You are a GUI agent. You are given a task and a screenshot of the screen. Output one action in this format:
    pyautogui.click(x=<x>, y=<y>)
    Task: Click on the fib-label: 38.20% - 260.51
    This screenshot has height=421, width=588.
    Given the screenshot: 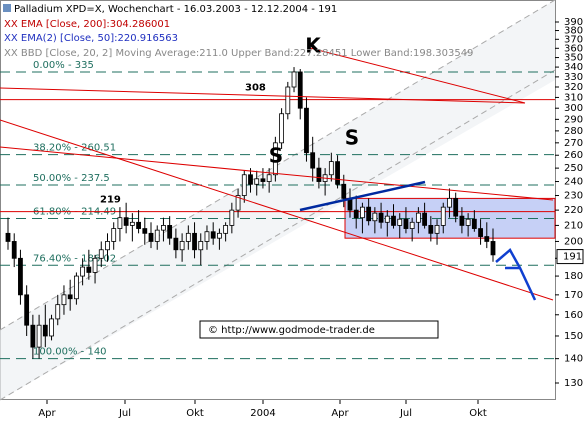 What is the action you would take?
    pyautogui.click(x=74, y=148)
    